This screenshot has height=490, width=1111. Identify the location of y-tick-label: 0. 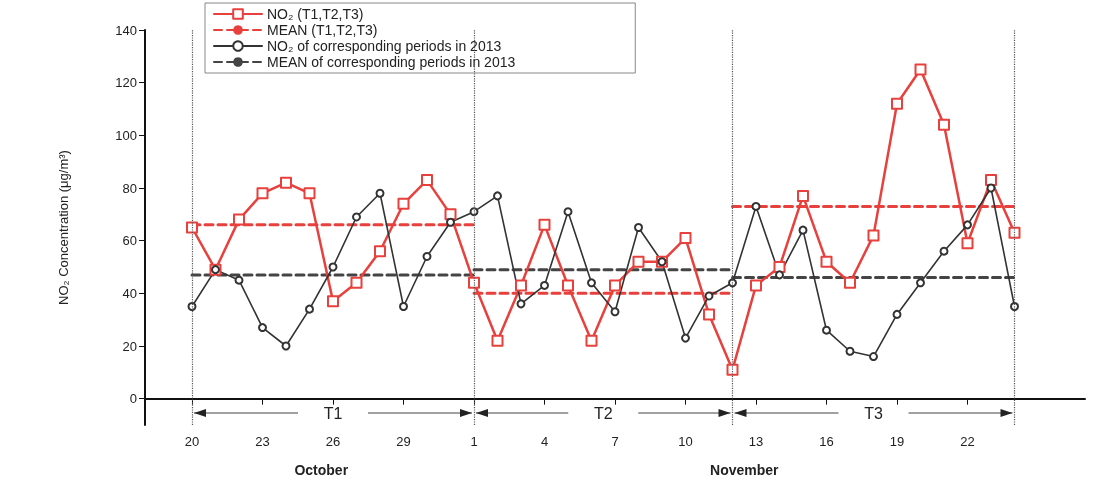
(133, 399).